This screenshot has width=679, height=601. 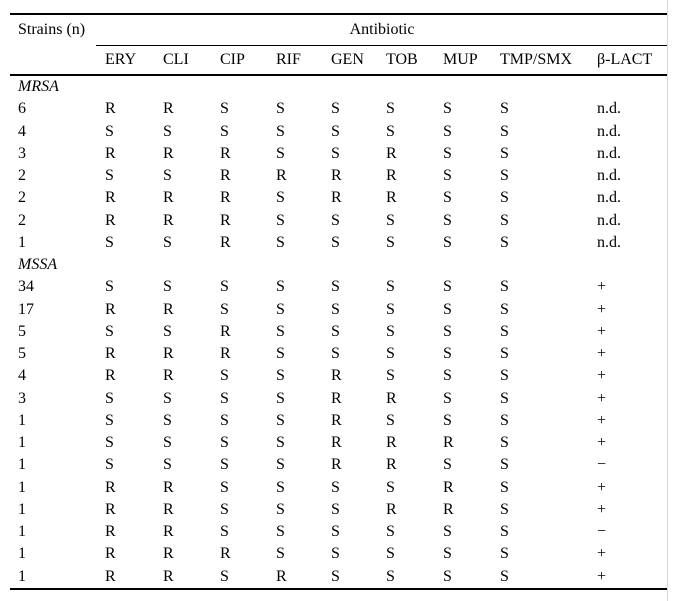 What do you see at coordinates (339, 510) in the screenshot?
I see `data-row: 1 R R S S S R R S +` at bounding box center [339, 510].